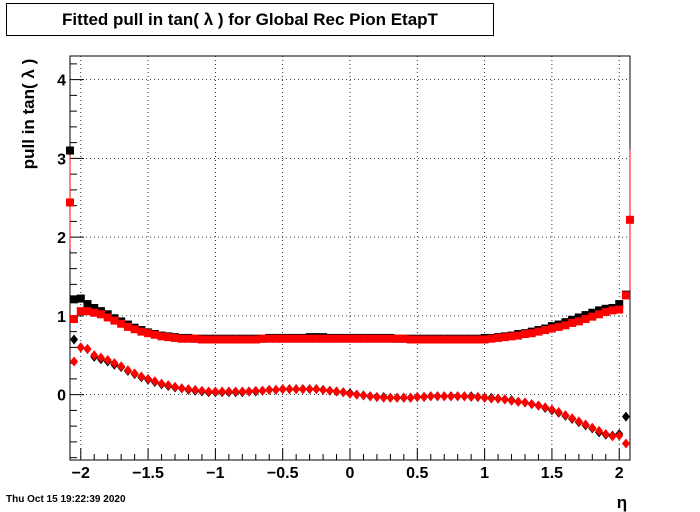 The width and height of the screenshot is (700, 512). I want to click on x-tick-label: 0, so click(350, 473).